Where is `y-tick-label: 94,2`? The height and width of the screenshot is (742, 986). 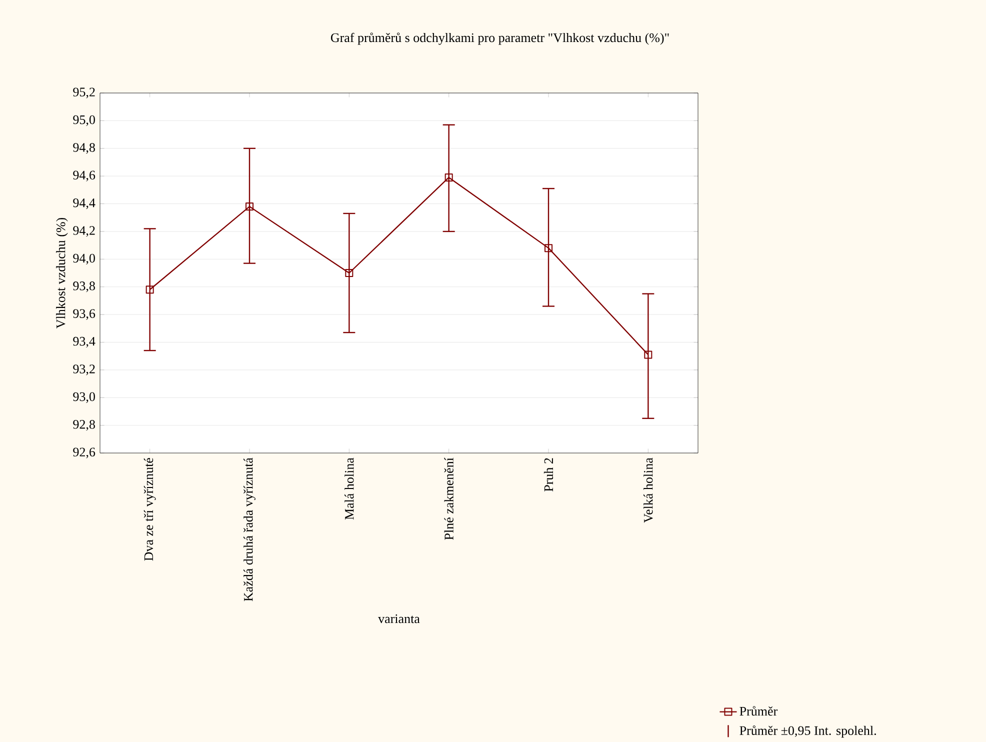 y-tick-label: 94,2 is located at coordinates (84, 231).